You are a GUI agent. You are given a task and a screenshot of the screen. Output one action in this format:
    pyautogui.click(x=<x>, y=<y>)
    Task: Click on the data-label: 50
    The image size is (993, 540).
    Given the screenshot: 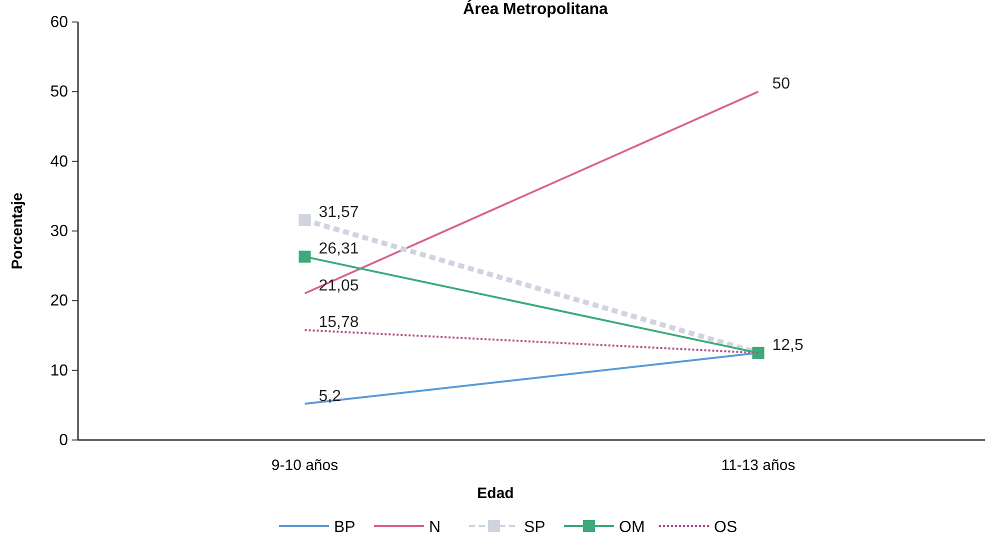 What is the action you would take?
    pyautogui.click(x=781, y=84)
    